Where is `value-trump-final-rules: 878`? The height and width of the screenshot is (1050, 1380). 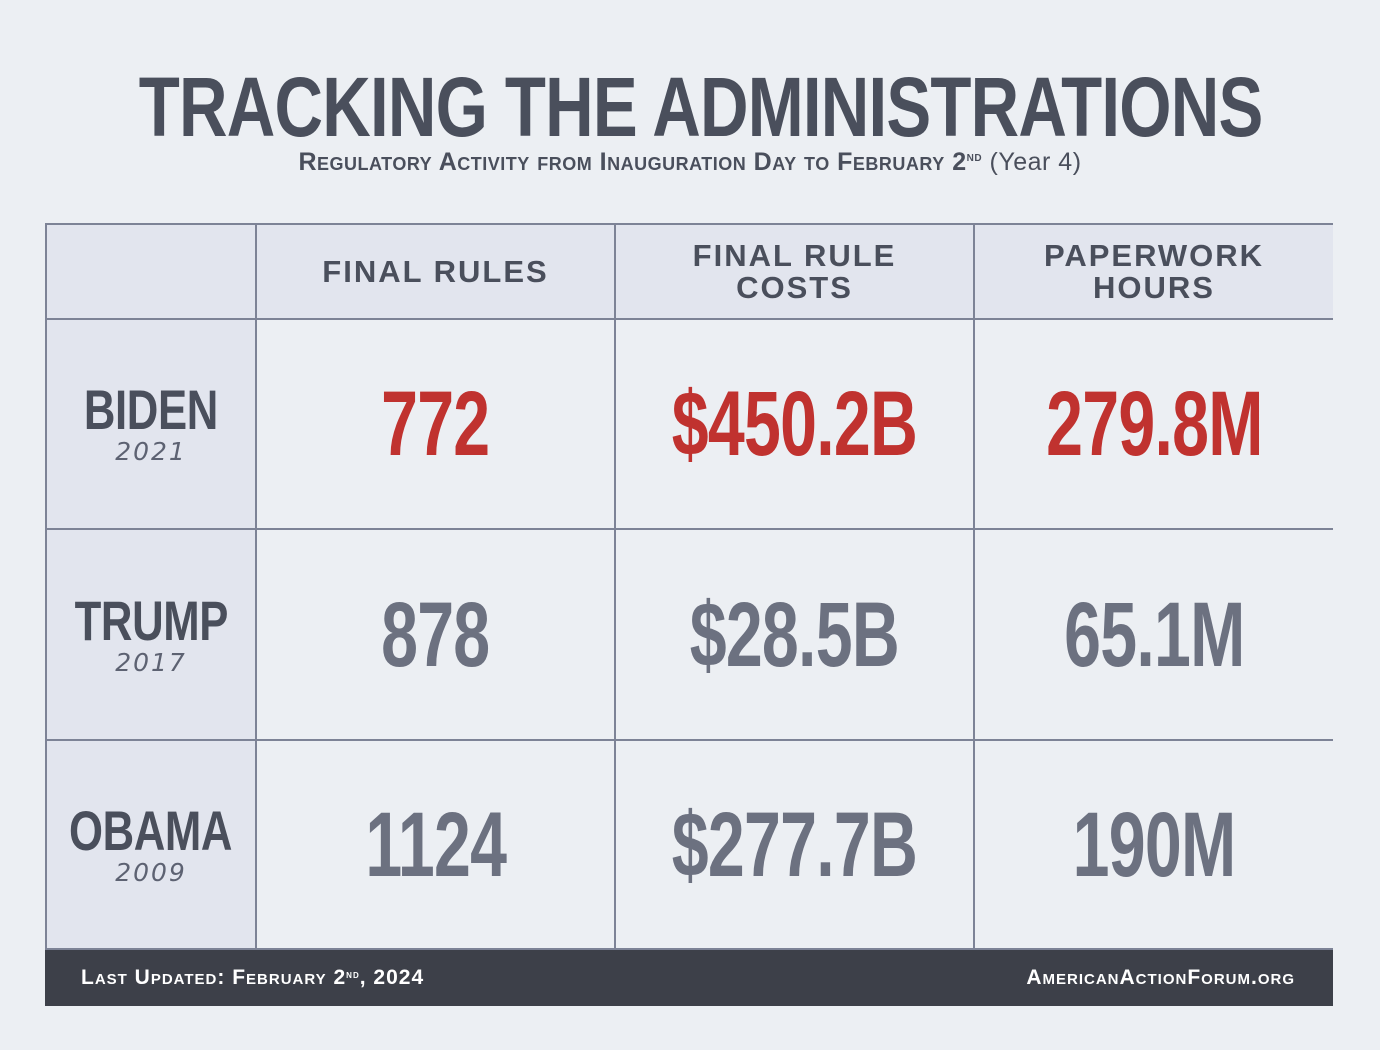 value-trump-final-rules: 878 is located at coordinates (435, 634).